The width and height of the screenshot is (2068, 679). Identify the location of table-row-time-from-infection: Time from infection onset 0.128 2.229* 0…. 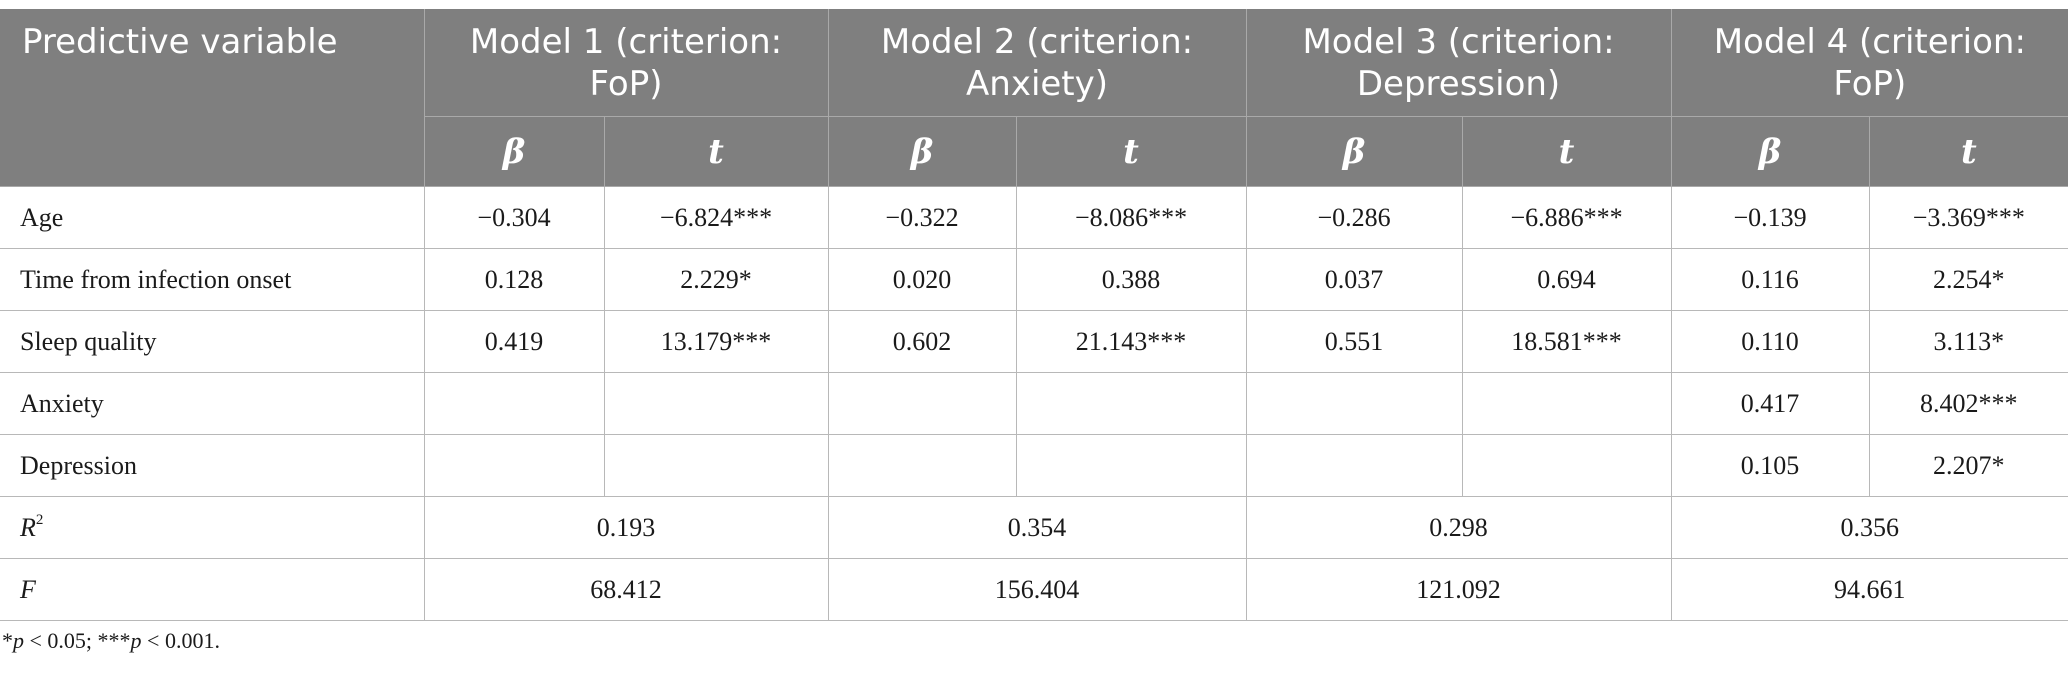
(1034, 279).